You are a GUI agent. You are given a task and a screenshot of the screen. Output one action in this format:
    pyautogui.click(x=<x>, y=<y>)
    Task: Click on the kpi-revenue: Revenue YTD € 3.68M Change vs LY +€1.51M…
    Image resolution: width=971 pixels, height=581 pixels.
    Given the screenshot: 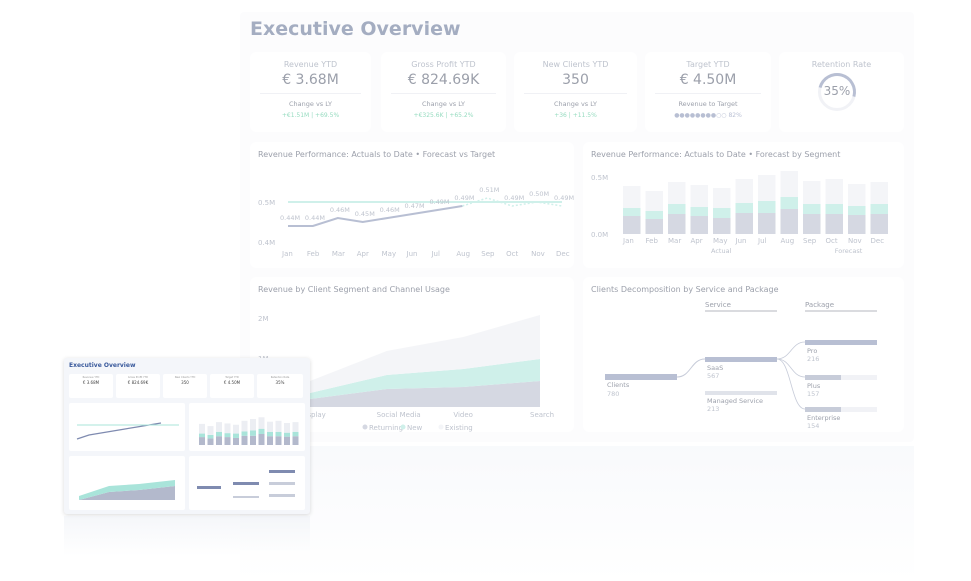 What is the action you would take?
    pyautogui.click(x=310, y=92)
    